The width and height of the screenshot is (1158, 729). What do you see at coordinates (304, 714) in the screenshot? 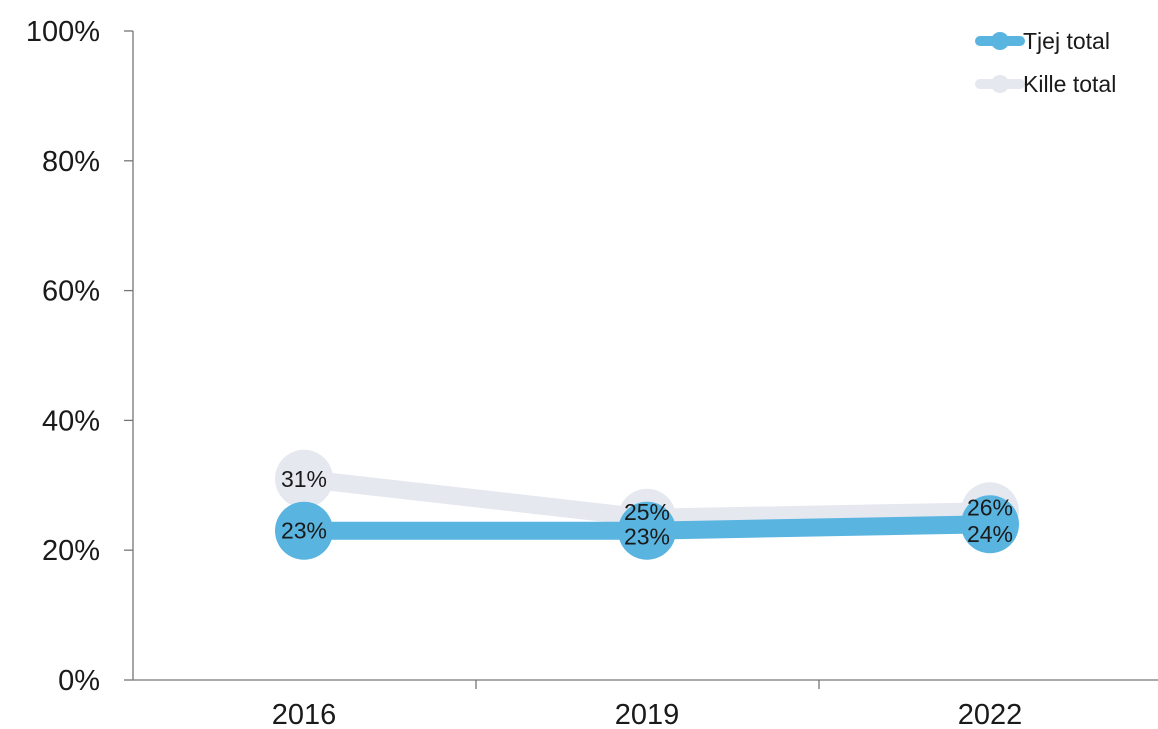
I see `x-tick-label: 2016` at bounding box center [304, 714].